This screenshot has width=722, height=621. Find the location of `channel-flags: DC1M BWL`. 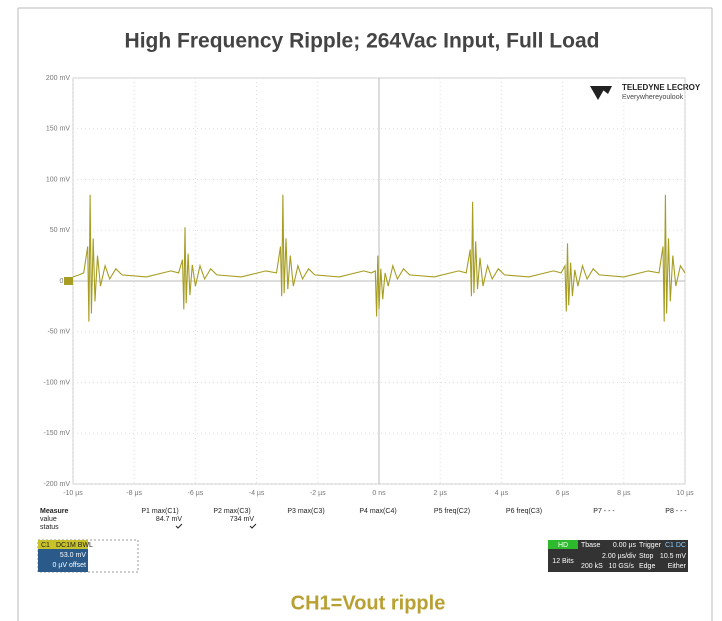

channel-flags: DC1M BWL is located at coordinates (74, 545).